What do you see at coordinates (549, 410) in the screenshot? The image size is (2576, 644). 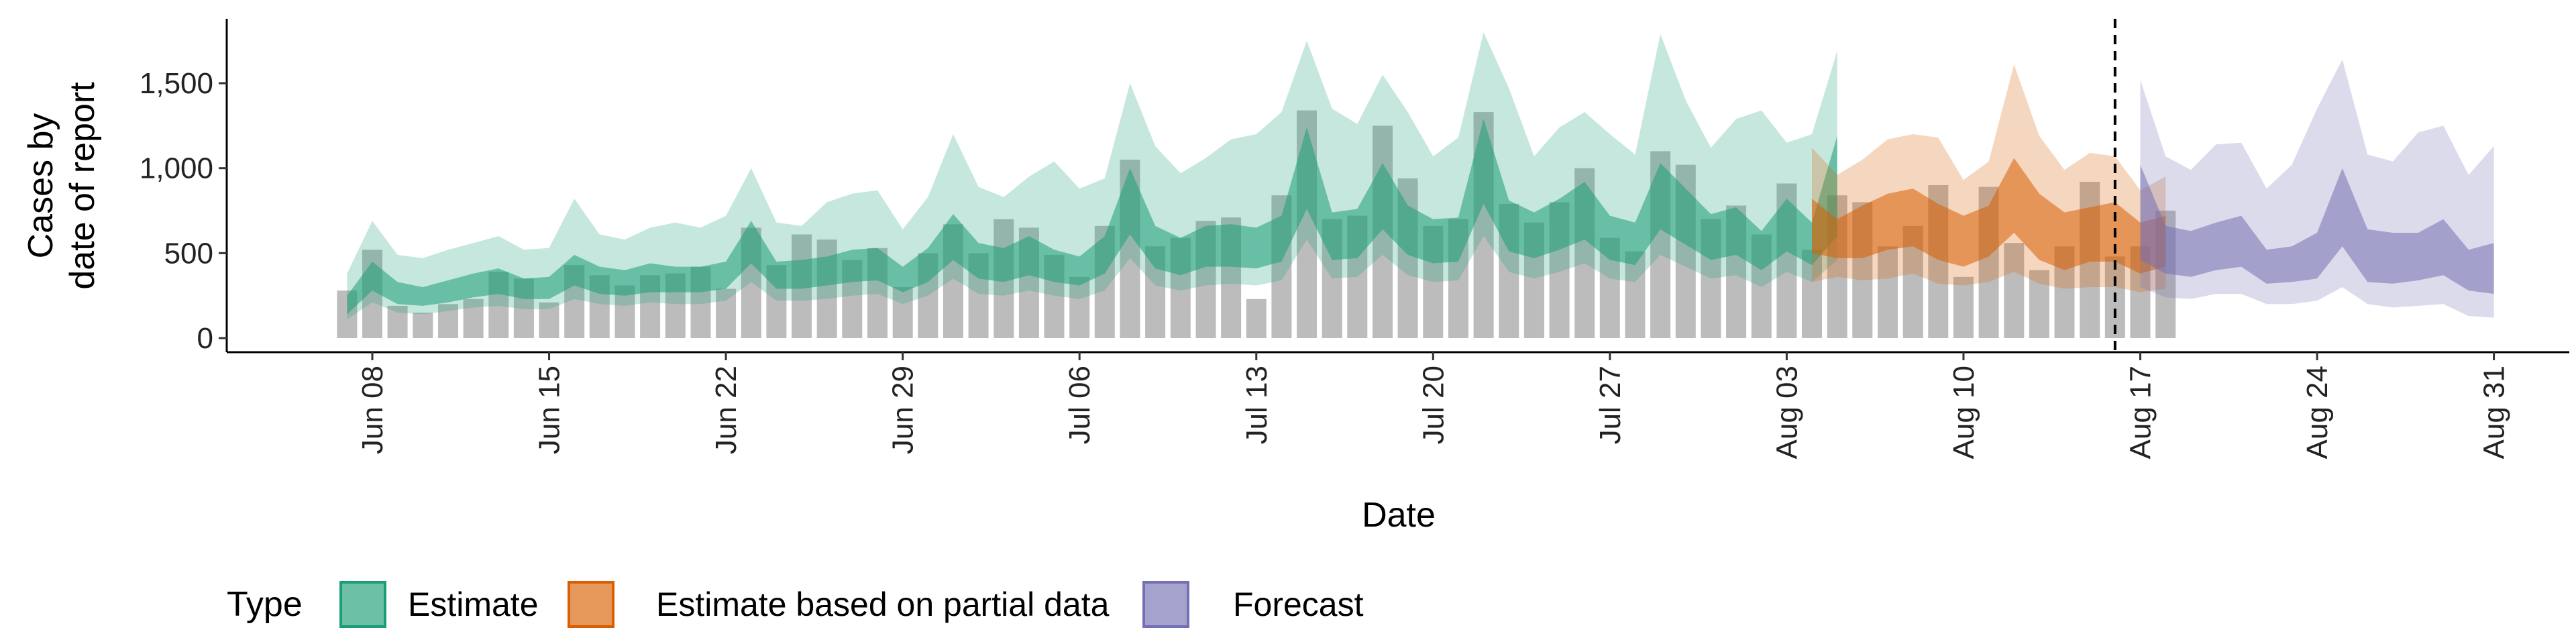 I see `x-tick-label: Jun 15` at bounding box center [549, 410].